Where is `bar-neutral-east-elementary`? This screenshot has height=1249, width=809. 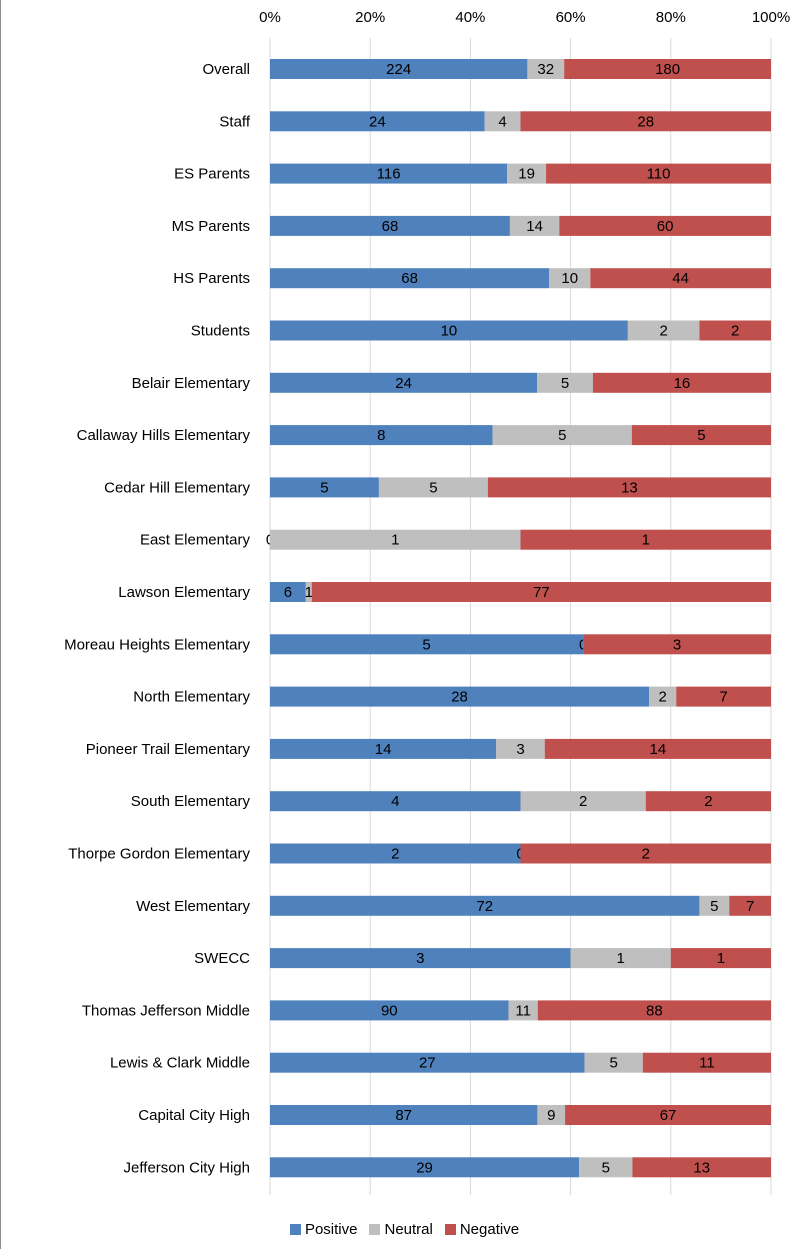
bar-neutral-east-elementary is located at coordinates (395, 539).